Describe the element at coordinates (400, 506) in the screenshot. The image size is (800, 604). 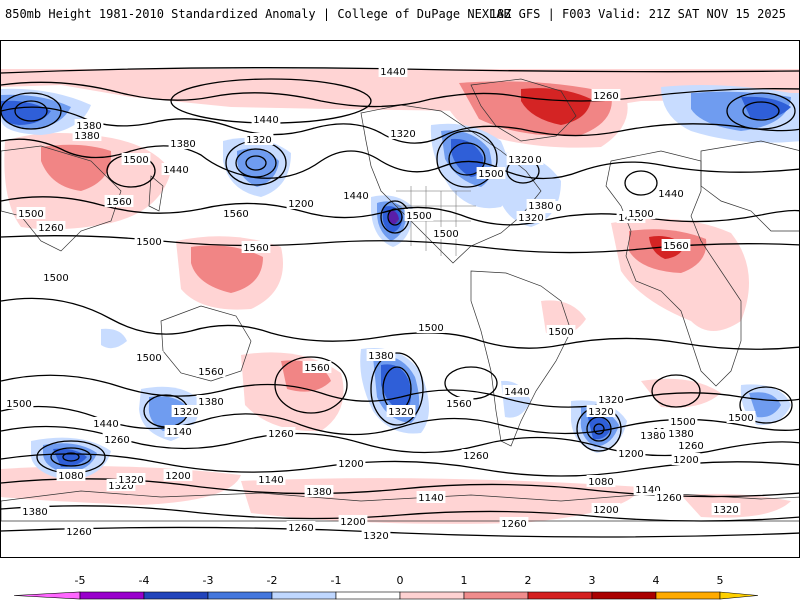
I see `coastline-antarctica` at that location.